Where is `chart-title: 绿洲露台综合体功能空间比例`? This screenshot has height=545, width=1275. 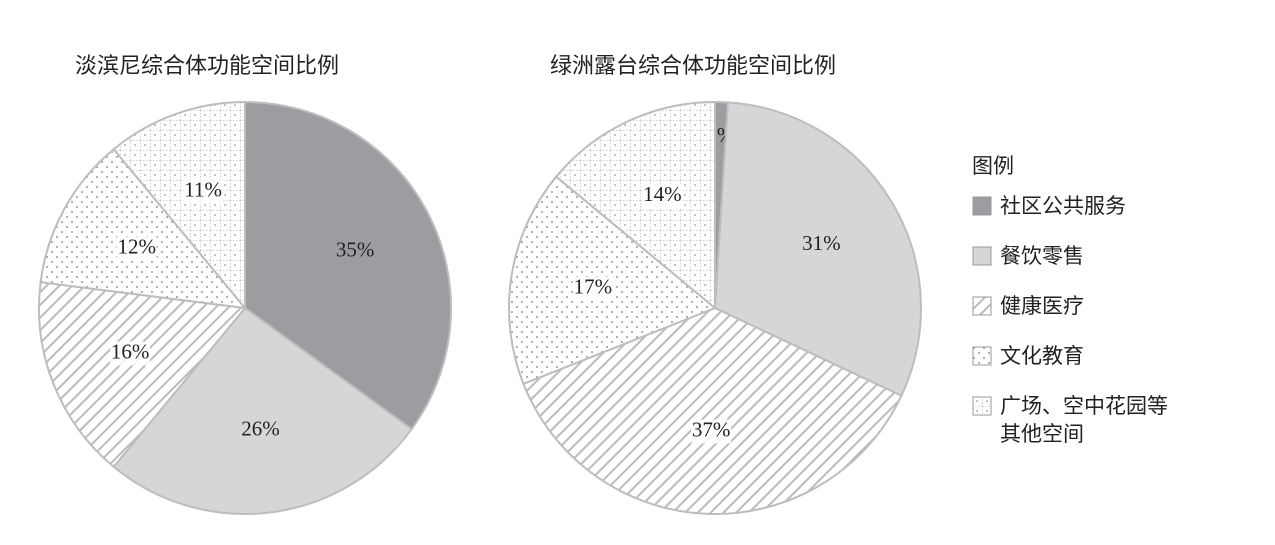
chart-title: 绿洲露台综合体功能空间比例 is located at coordinates (693, 66).